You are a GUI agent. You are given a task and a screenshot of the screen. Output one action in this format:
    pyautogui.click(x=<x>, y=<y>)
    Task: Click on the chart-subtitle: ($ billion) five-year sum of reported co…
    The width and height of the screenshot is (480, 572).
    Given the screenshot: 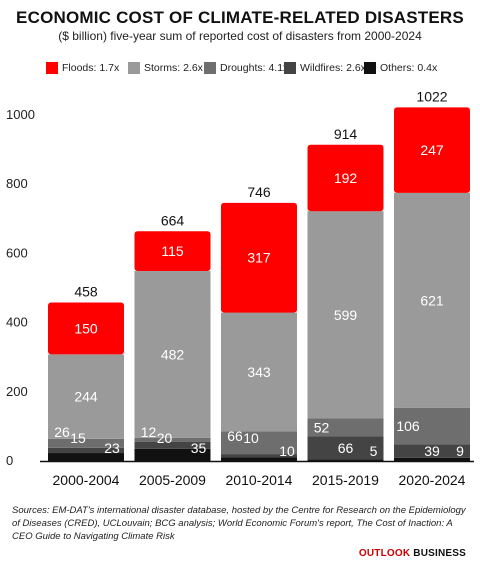 What is the action you would take?
    pyautogui.click(x=240, y=36)
    